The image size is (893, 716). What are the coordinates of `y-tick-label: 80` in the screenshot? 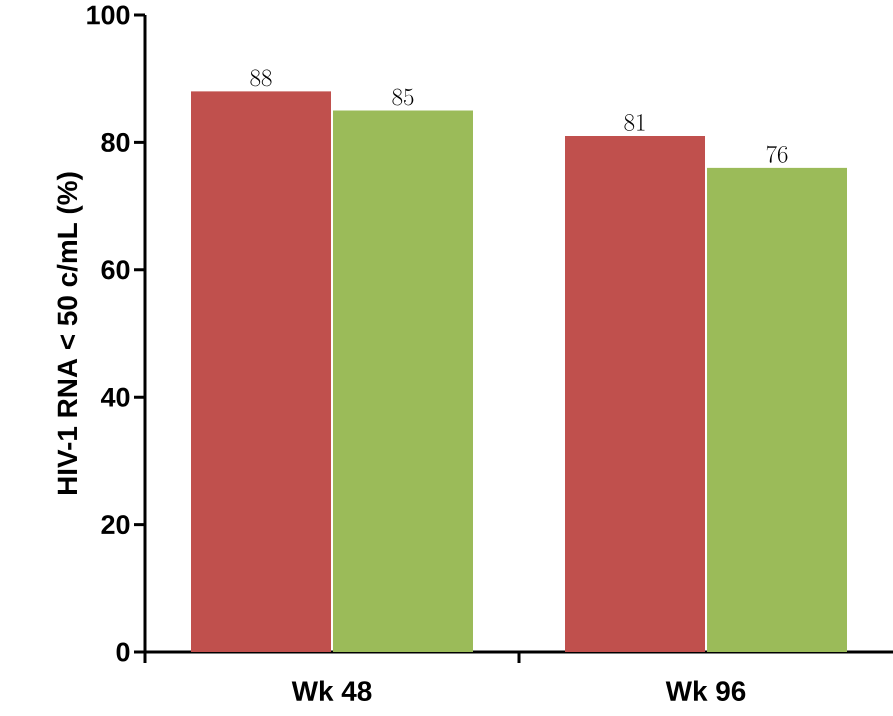 It's located at (115, 142).